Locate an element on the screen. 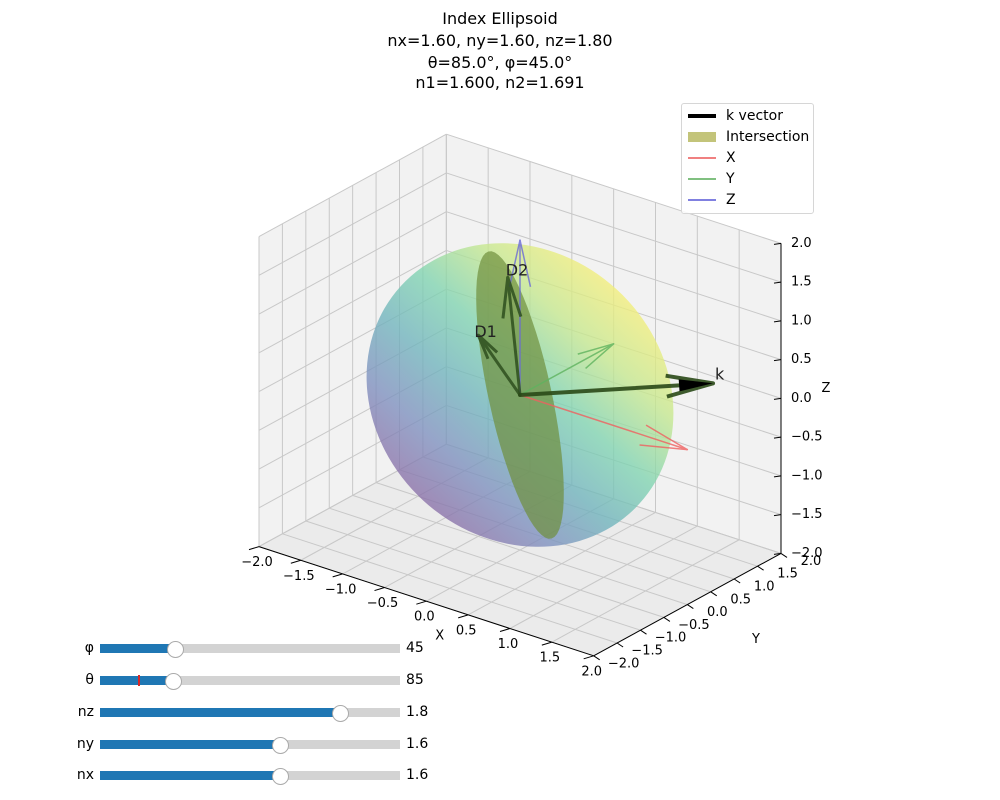  y-tick-label: 2.0 is located at coordinates (811, 561).